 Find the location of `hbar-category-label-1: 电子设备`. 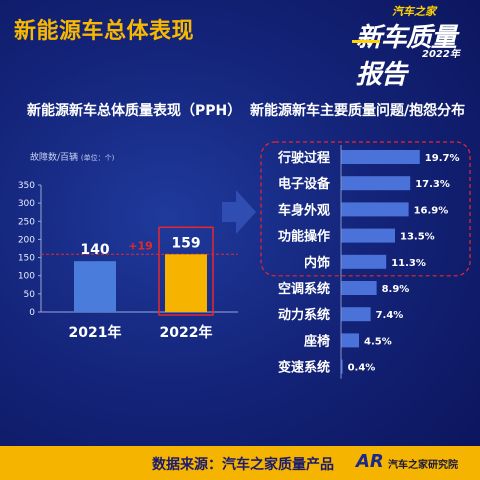

hbar-category-label-1: 电子设备 is located at coordinates (304, 184).